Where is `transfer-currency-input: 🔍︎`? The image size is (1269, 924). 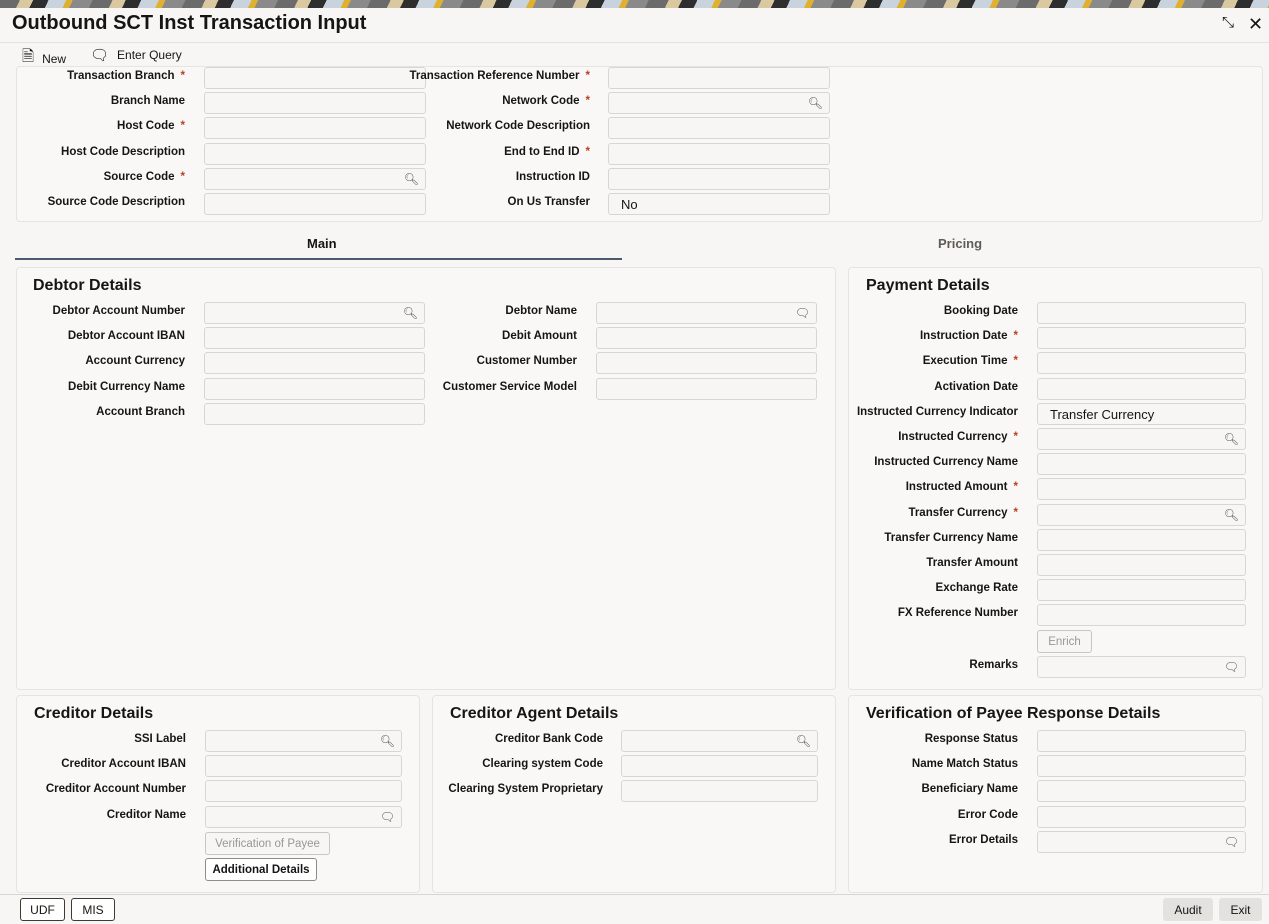 transfer-currency-input: 🔍︎ is located at coordinates (1141, 514).